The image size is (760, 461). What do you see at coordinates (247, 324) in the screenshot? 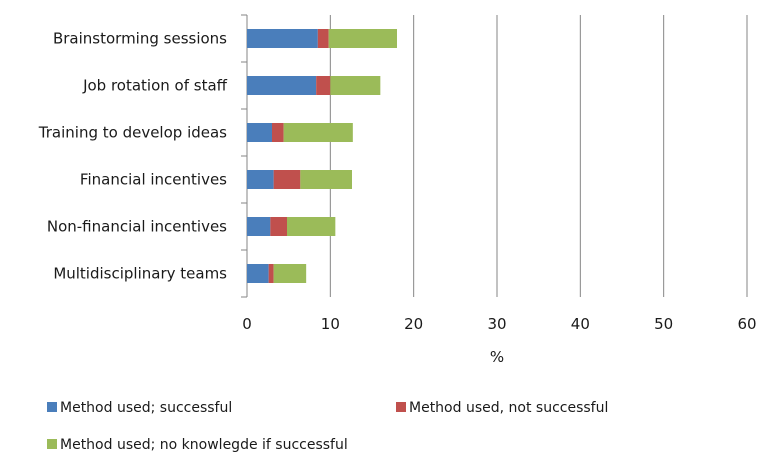
I see `x-tick-label: 0` at bounding box center [247, 324].